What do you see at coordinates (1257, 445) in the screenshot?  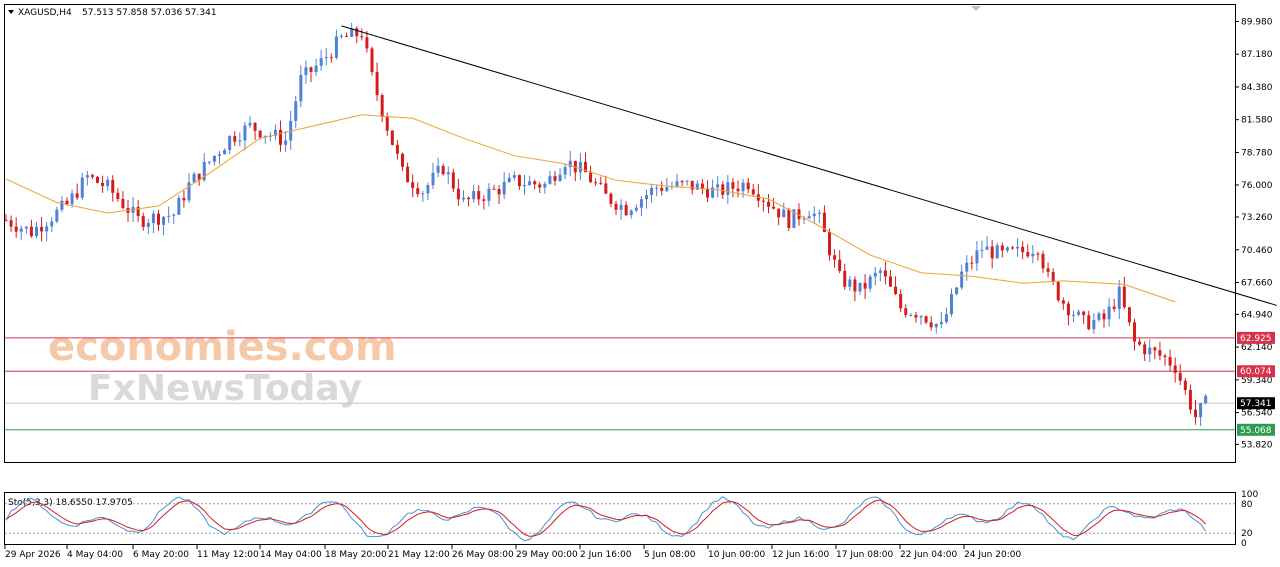 I see `price-tick-label: 53.820` at bounding box center [1257, 445].